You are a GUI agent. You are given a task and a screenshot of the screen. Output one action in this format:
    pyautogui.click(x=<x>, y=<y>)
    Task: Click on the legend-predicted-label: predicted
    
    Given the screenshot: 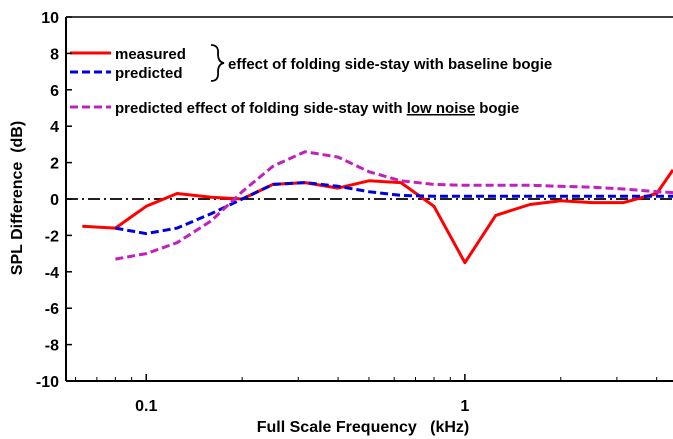 What is the action you would take?
    pyautogui.click(x=149, y=73)
    